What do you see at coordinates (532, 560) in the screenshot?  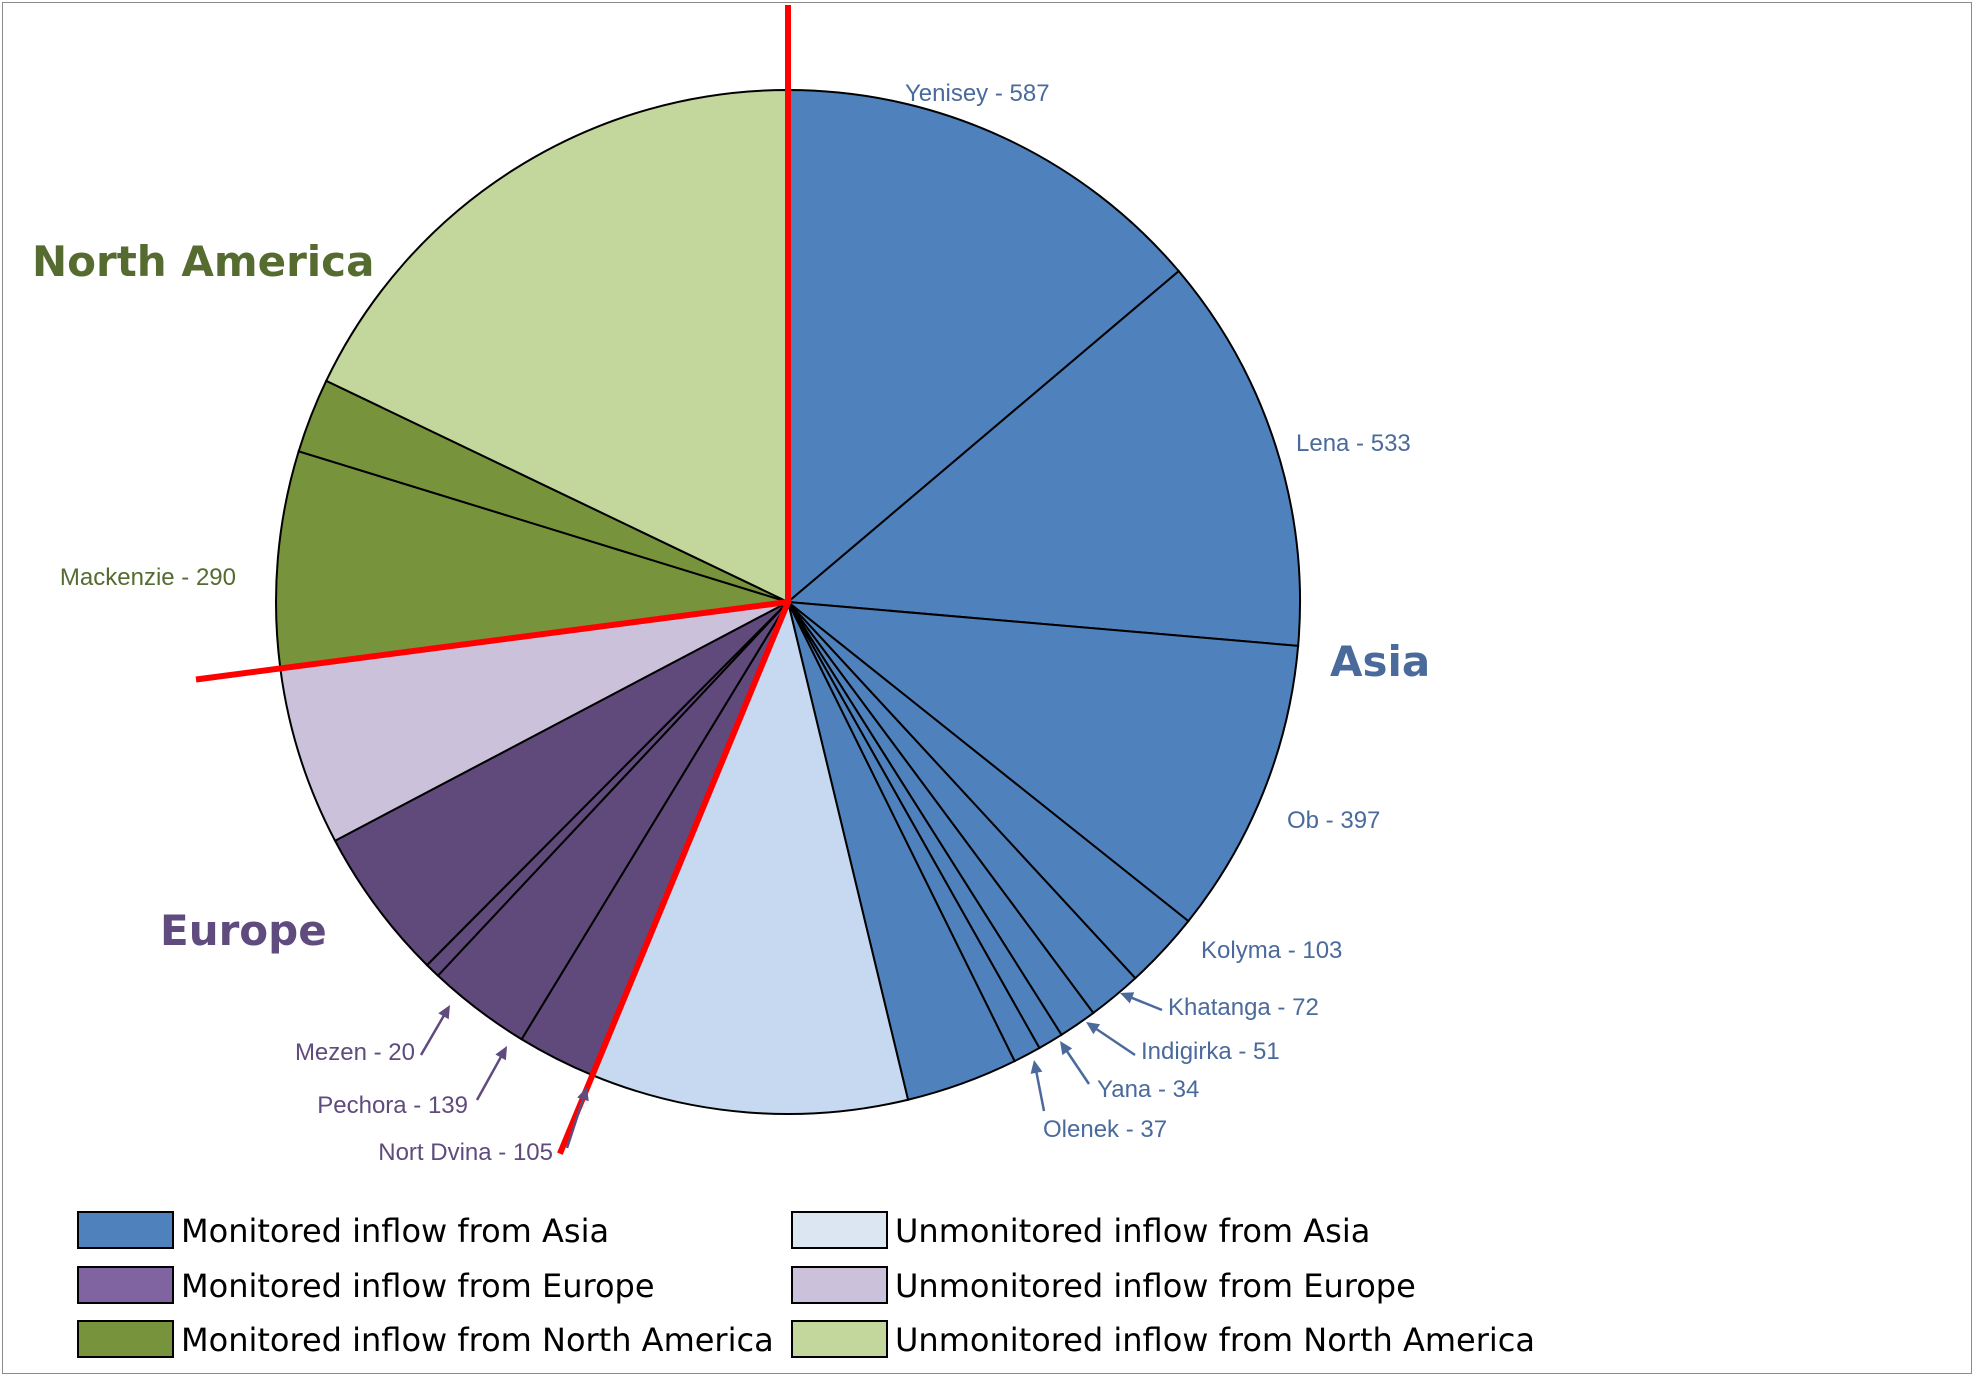 I see `slice-mackenzie` at bounding box center [532, 560].